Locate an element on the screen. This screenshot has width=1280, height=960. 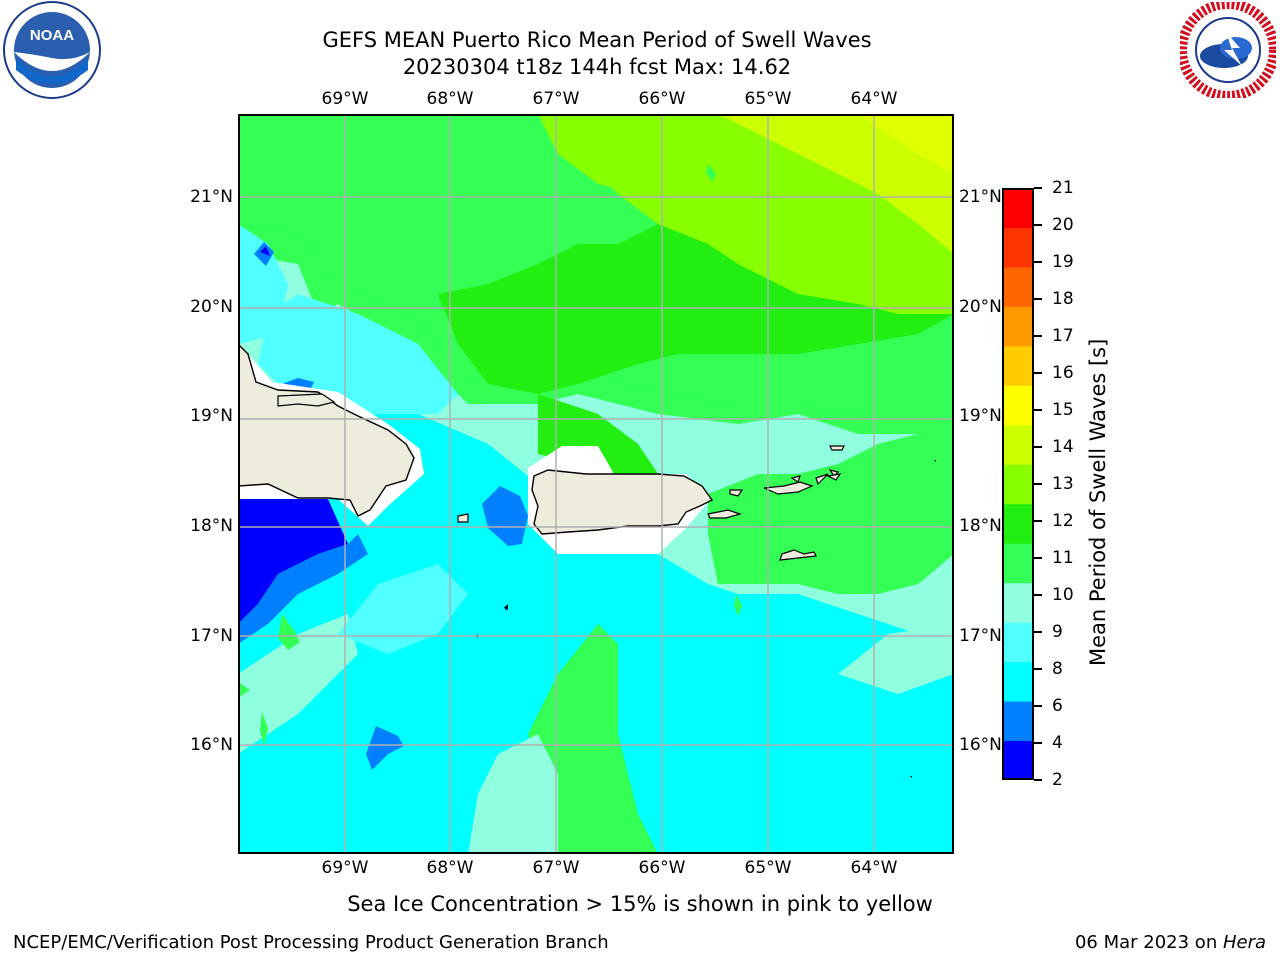
colorbar-tick-label: 13 is located at coordinates (1063, 484).